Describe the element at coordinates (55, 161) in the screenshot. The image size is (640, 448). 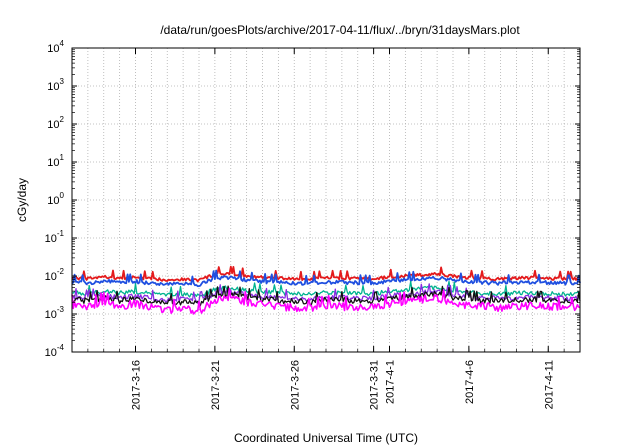
I see `y-tick-label: 10¹` at that location.